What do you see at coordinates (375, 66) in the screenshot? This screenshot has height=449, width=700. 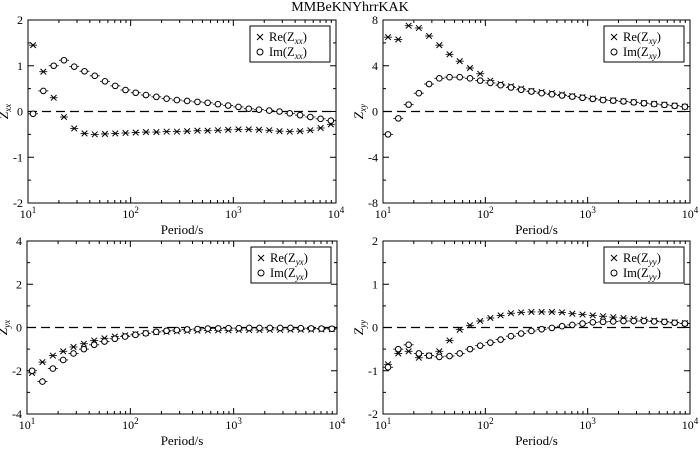 I see `y-tick-label: 4` at bounding box center [375, 66].